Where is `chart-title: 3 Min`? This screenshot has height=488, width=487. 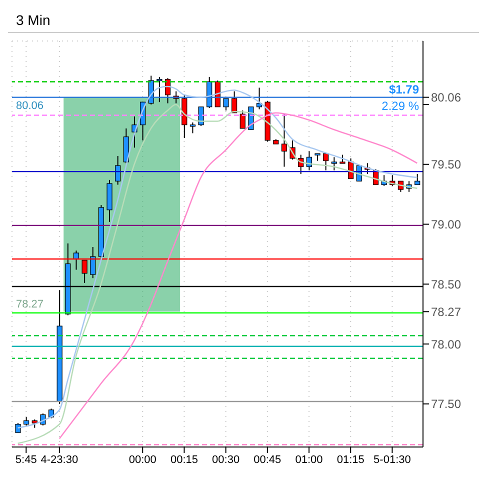 chart-title: 3 Min is located at coordinates (243, 20).